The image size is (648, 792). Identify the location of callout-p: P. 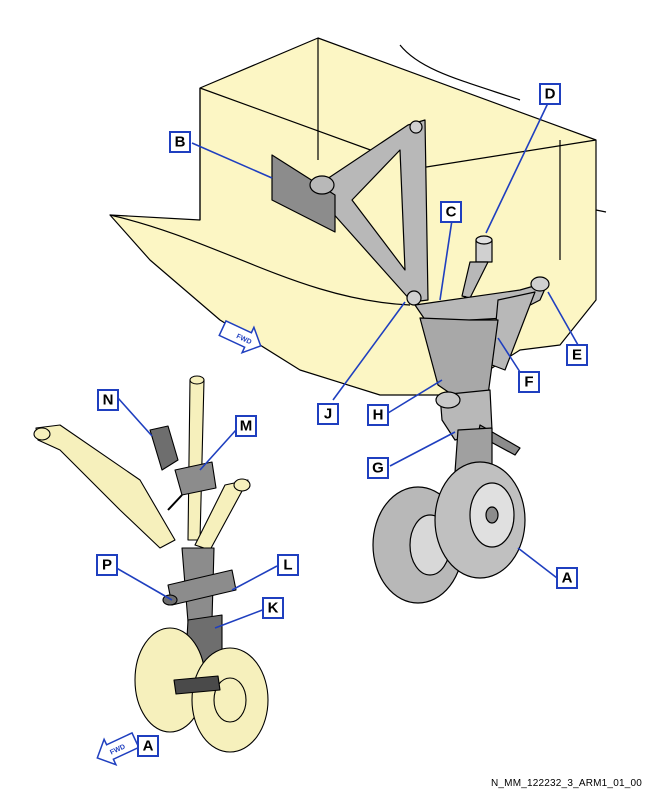
(107, 565).